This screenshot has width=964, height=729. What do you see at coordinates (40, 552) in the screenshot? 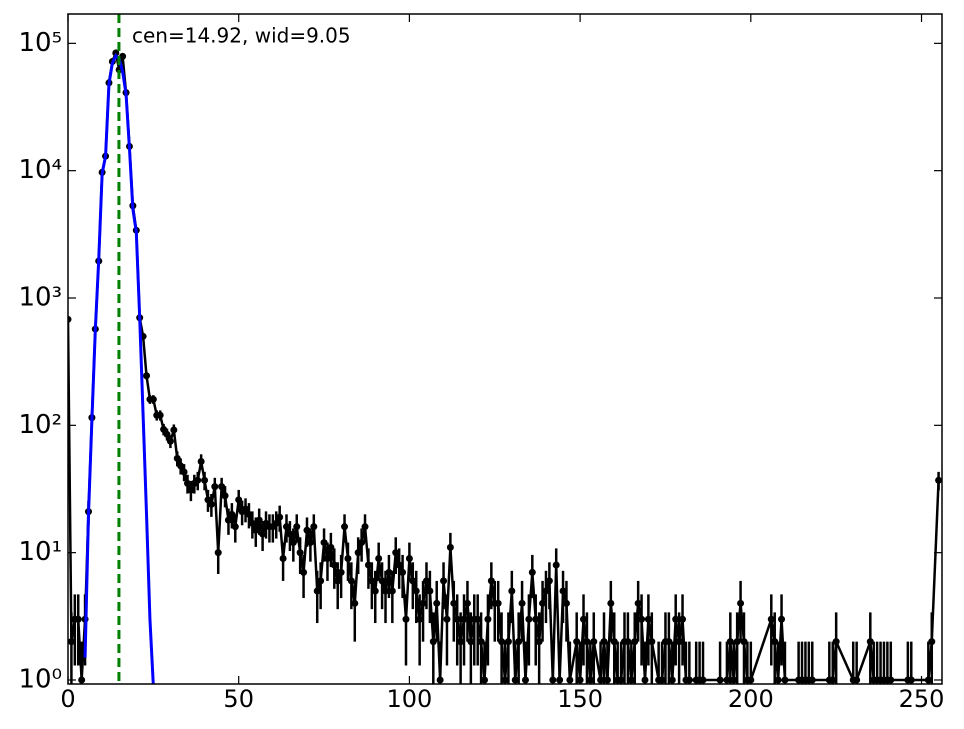
I see `y-tick-label: 10¹` at bounding box center [40, 552].